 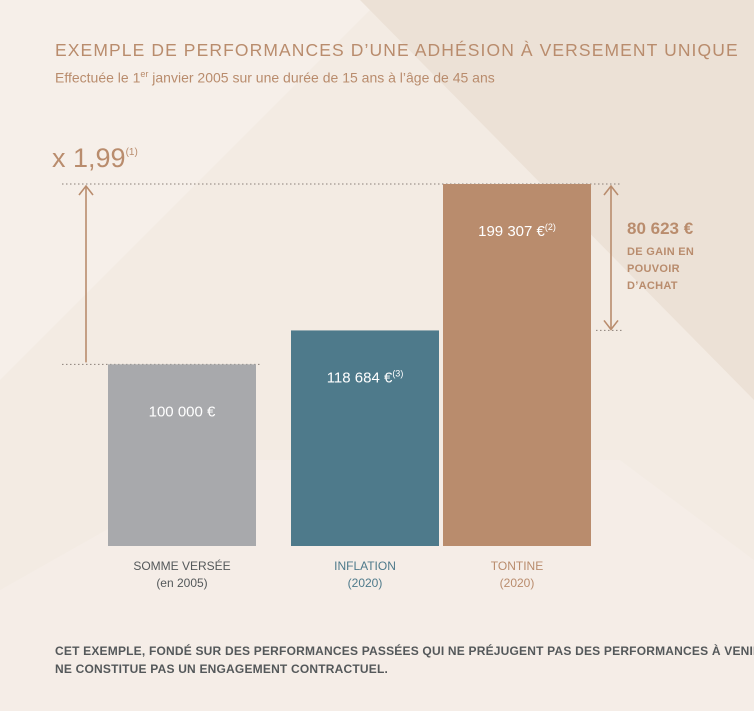 What do you see at coordinates (89, 158) in the screenshot?
I see `multiplier-value: x 1,99` at bounding box center [89, 158].